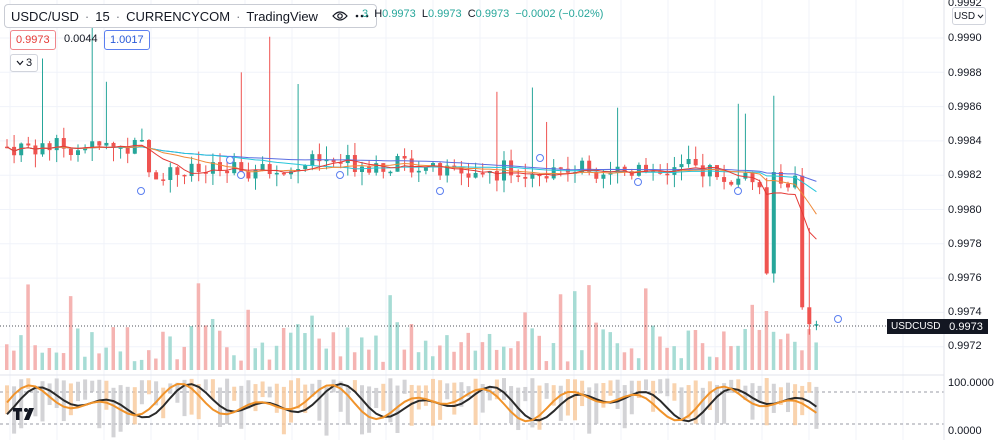 This screenshot has height=440, width=1000. What do you see at coordinates (471, 14) in the screenshot?
I see `close-label: C` at bounding box center [471, 14].